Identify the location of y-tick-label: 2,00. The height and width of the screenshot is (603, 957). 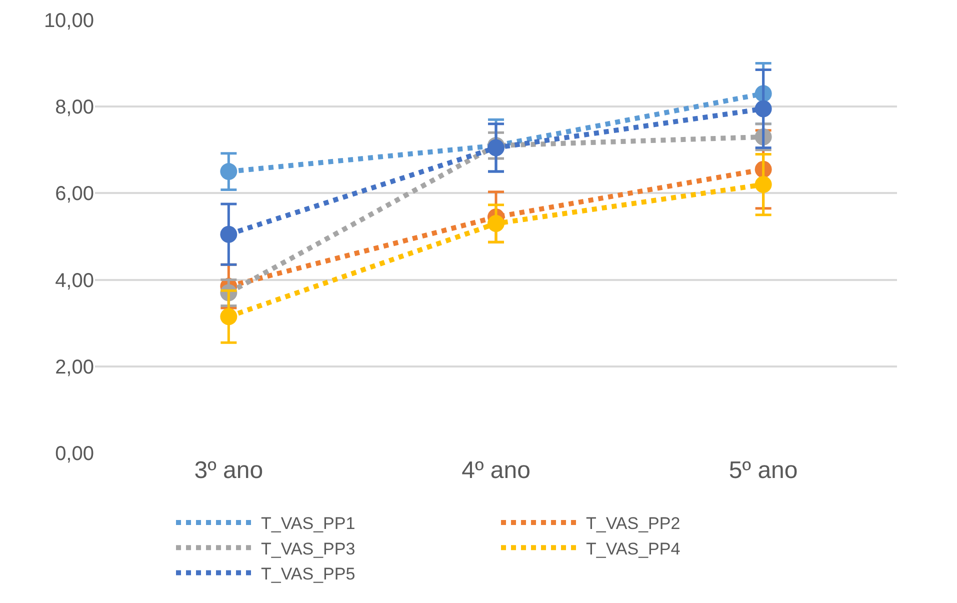
(74, 367).